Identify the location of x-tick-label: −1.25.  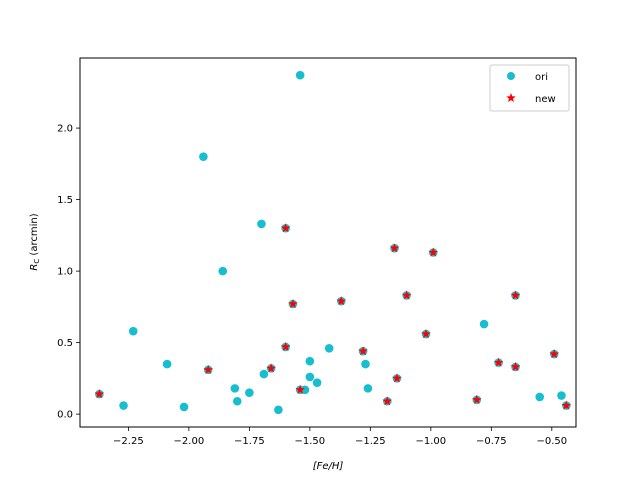
(370, 441).